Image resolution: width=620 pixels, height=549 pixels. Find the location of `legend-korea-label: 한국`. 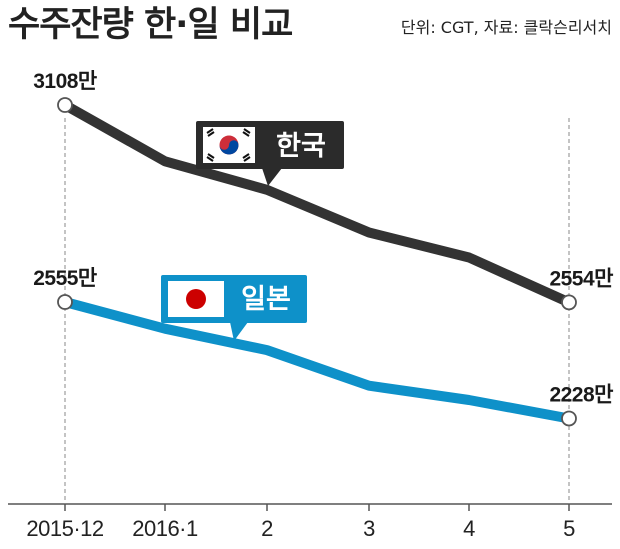

legend-korea-label: 한국 is located at coordinates (301, 146).